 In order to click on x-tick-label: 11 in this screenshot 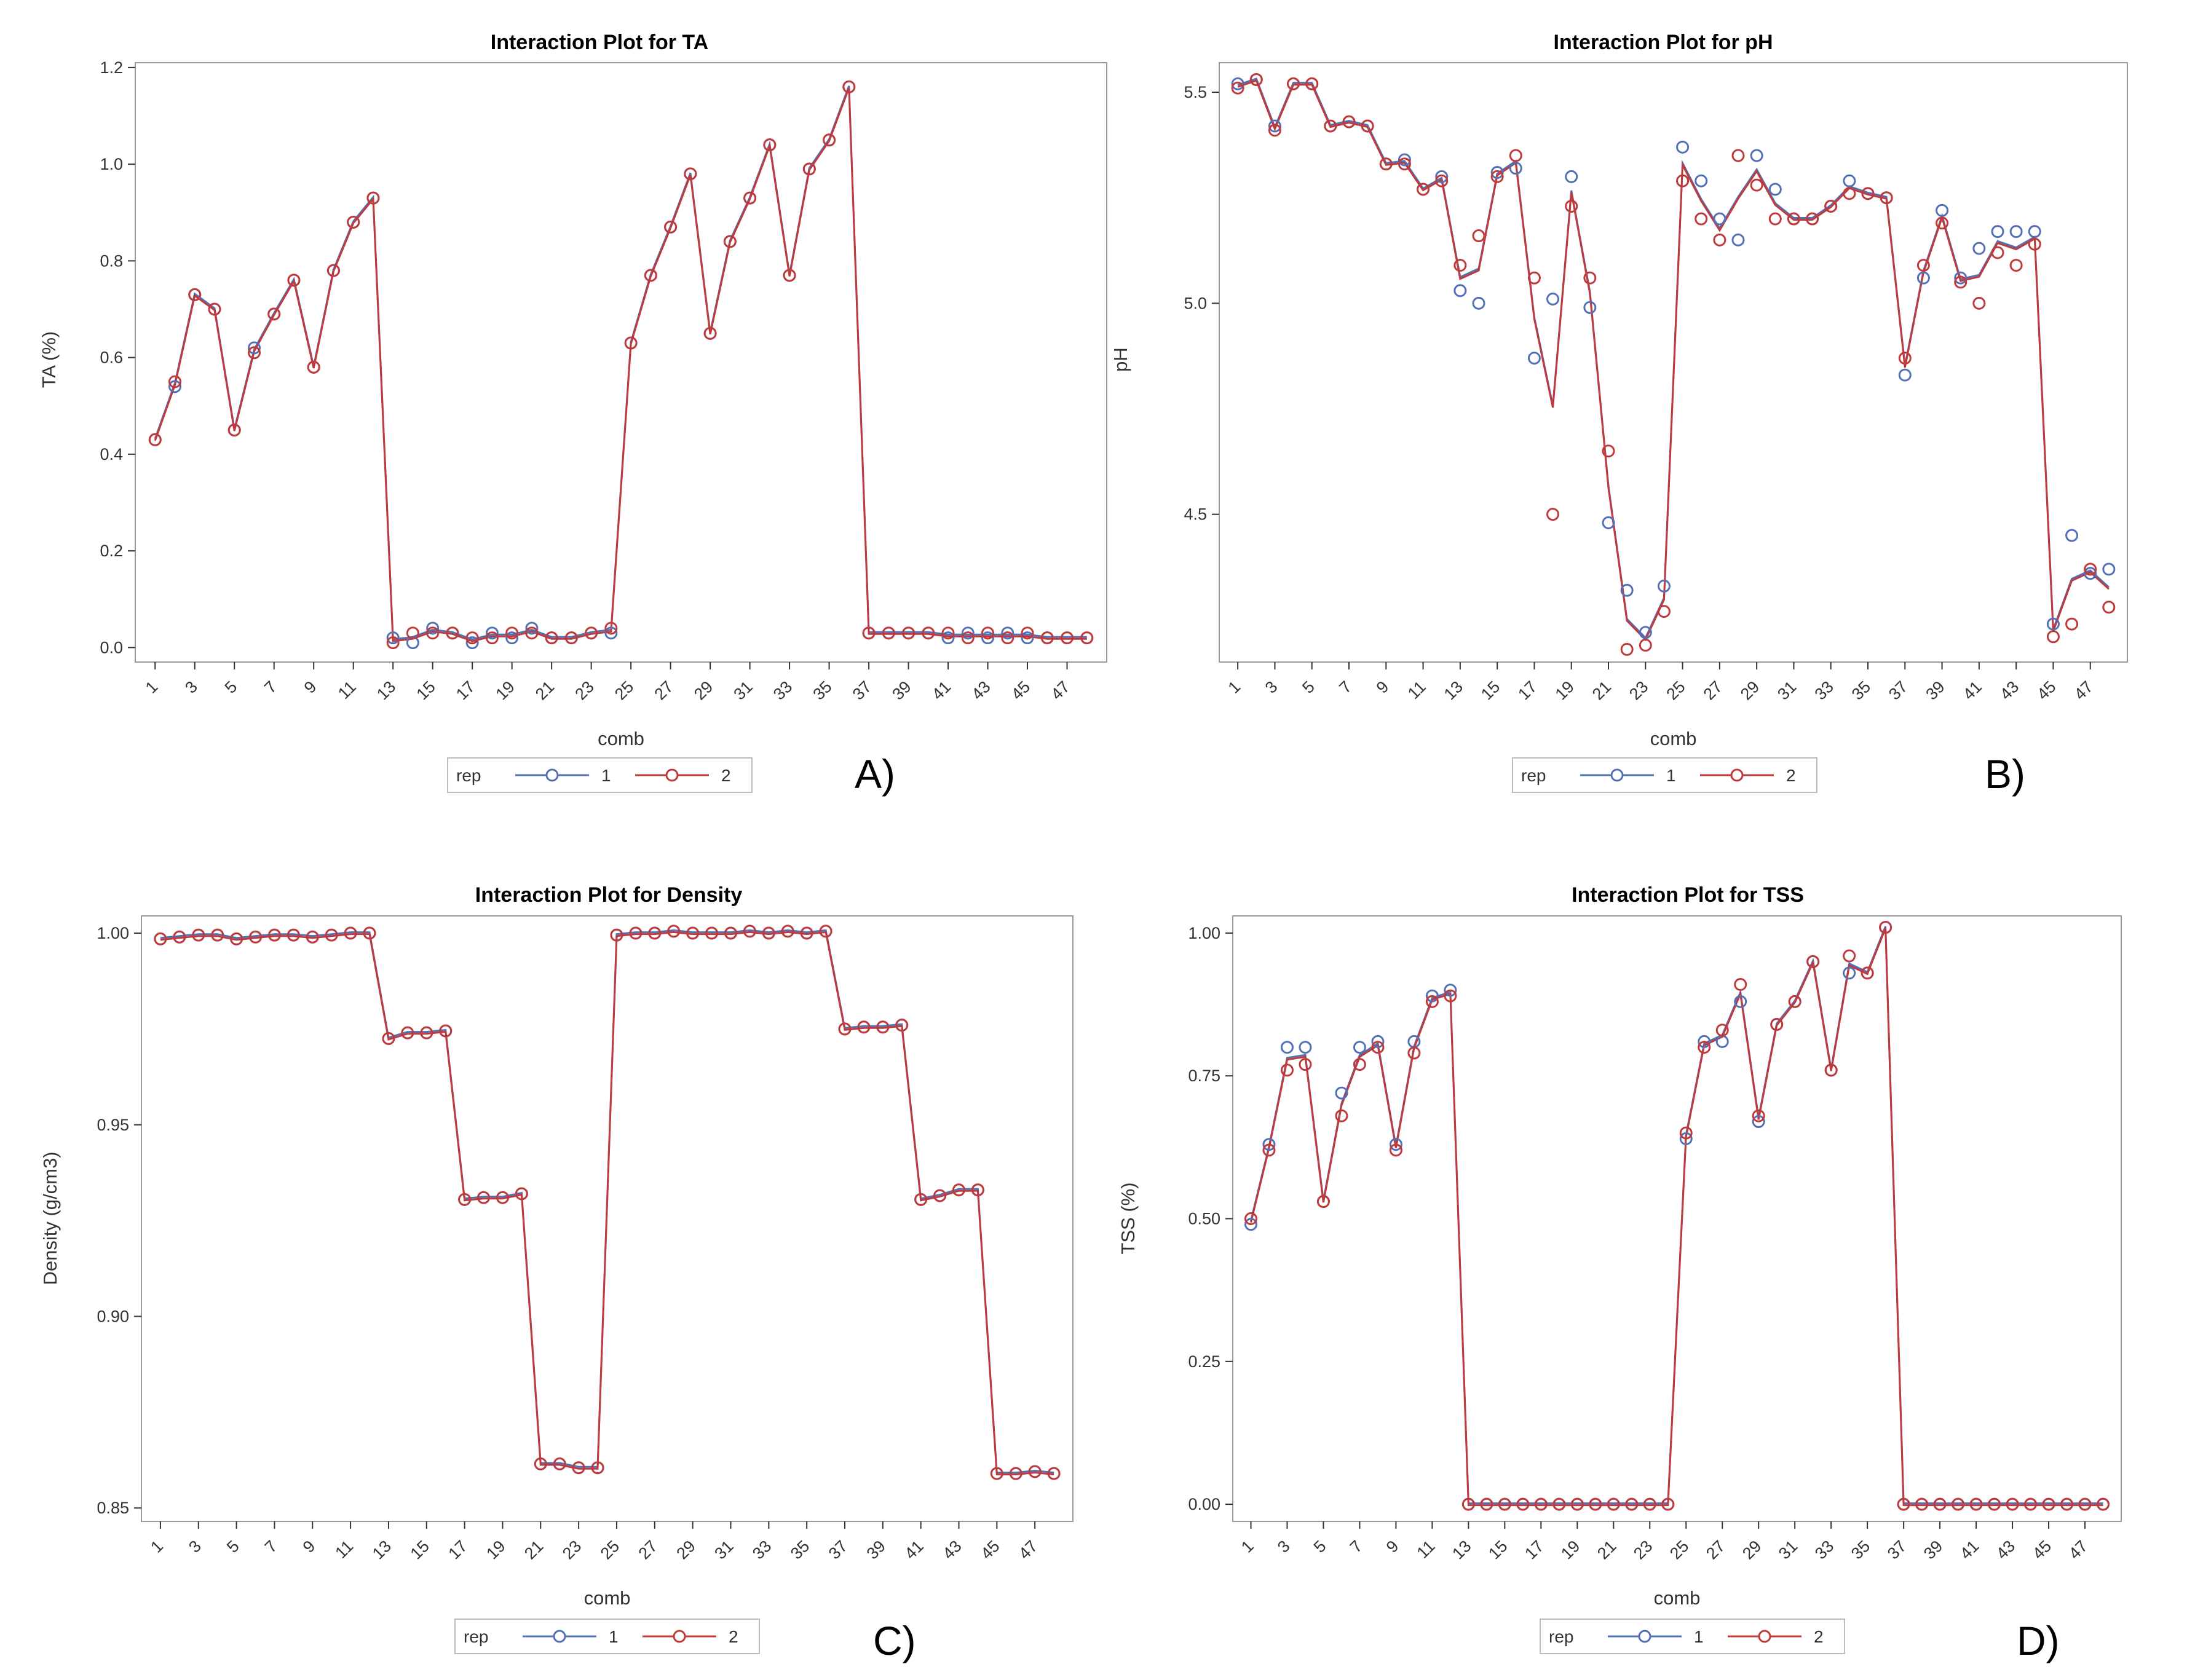, I will do `click(347, 690)`.